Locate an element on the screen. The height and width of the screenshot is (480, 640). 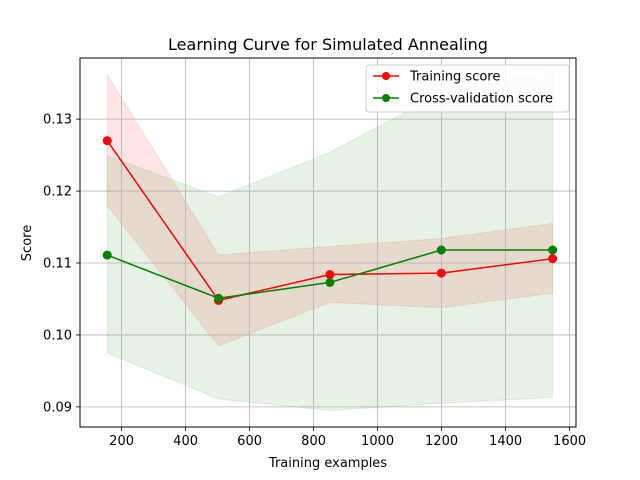
y-tick-label: 0.09 is located at coordinates (57, 407).